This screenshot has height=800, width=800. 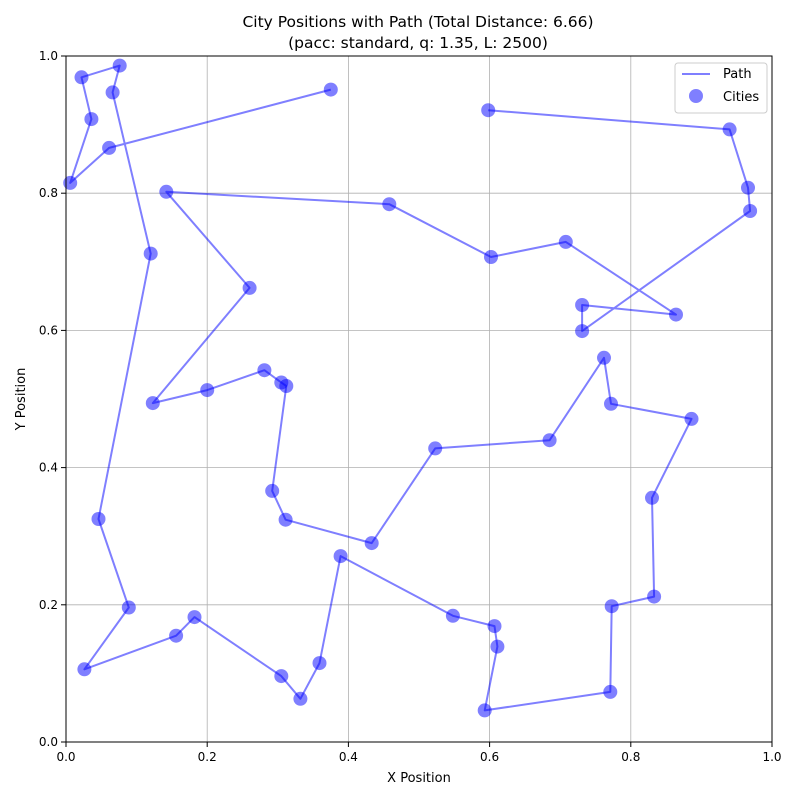 What do you see at coordinates (207, 757) in the screenshot?
I see `x-tick-label: 0.2` at bounding box center [207, 757].